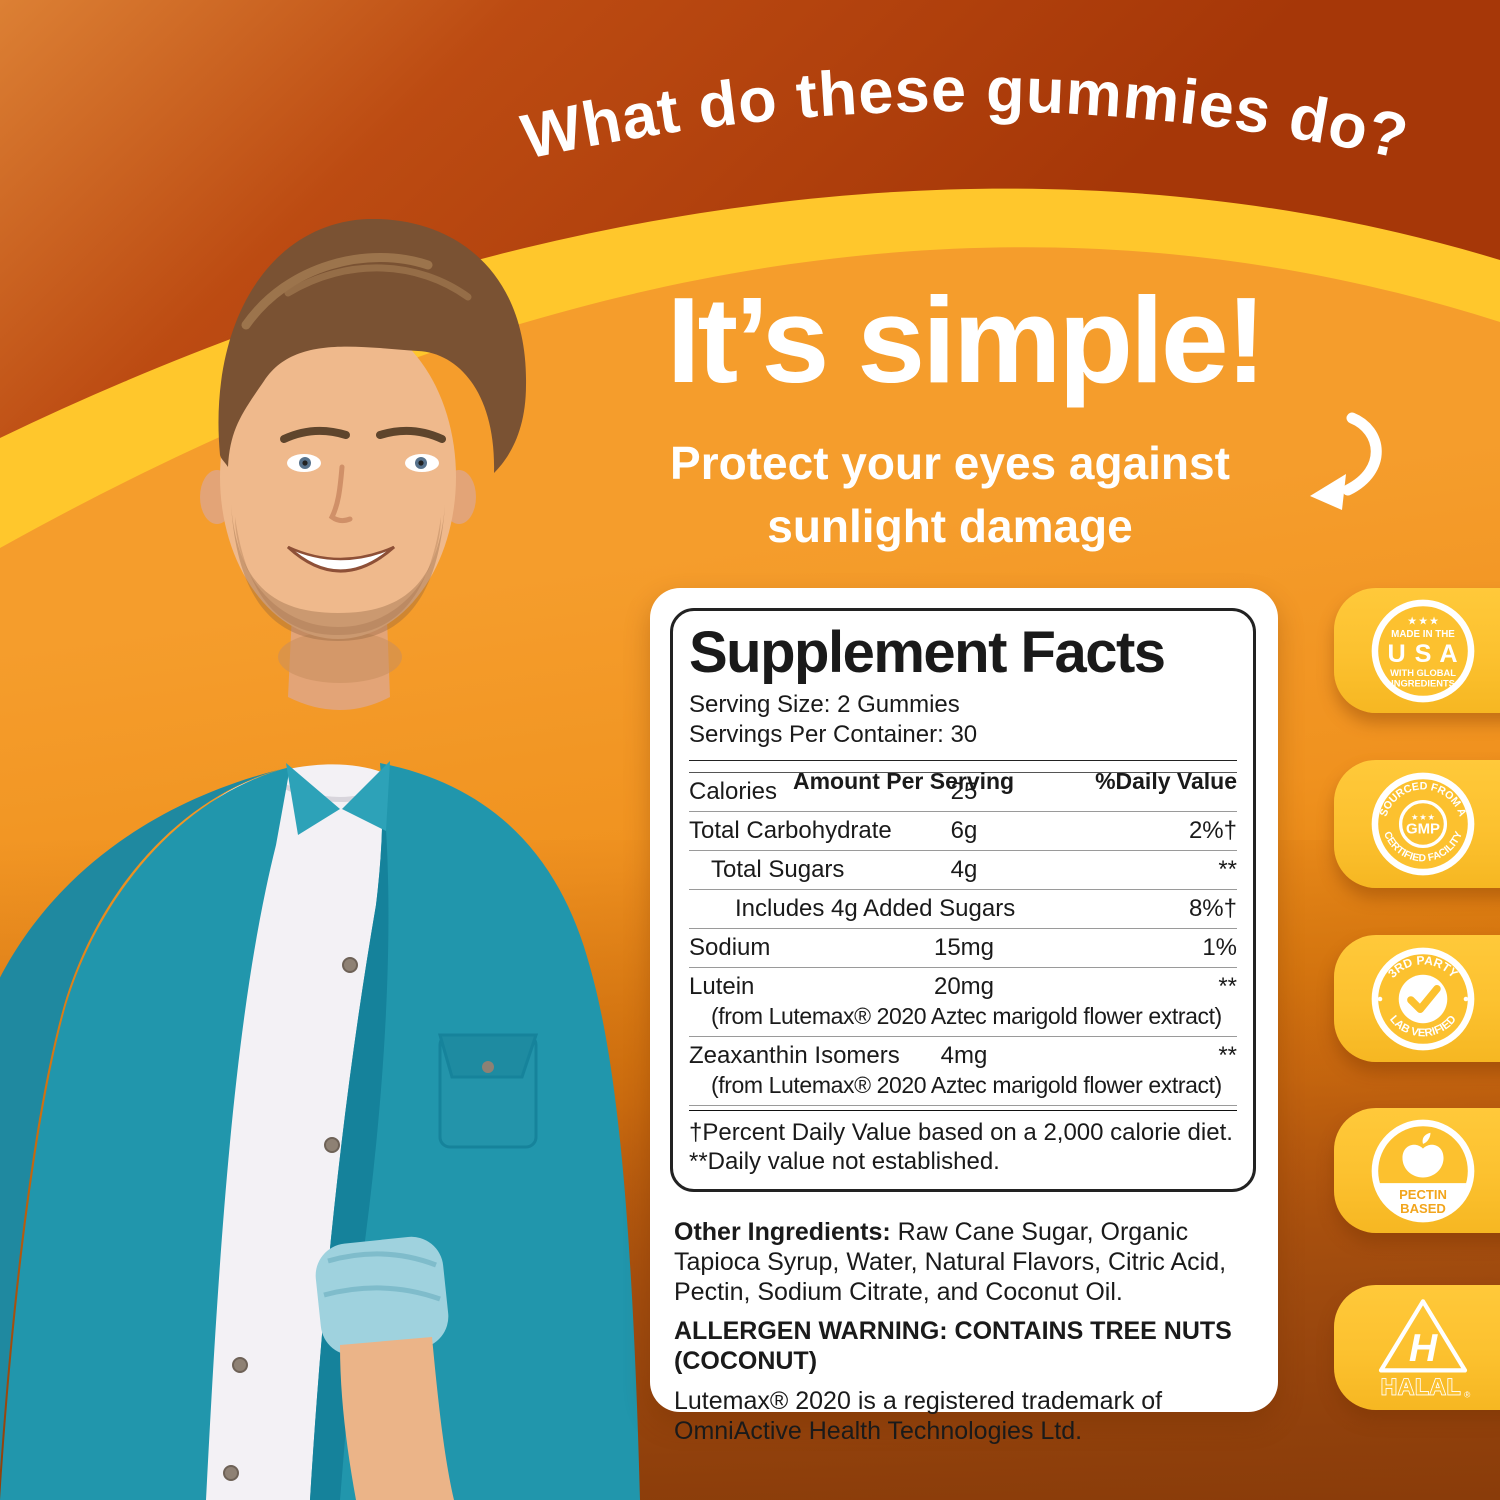  I want to click on pectin-based-seal-icon: PECTIN BASED, so click(1423, 1170).